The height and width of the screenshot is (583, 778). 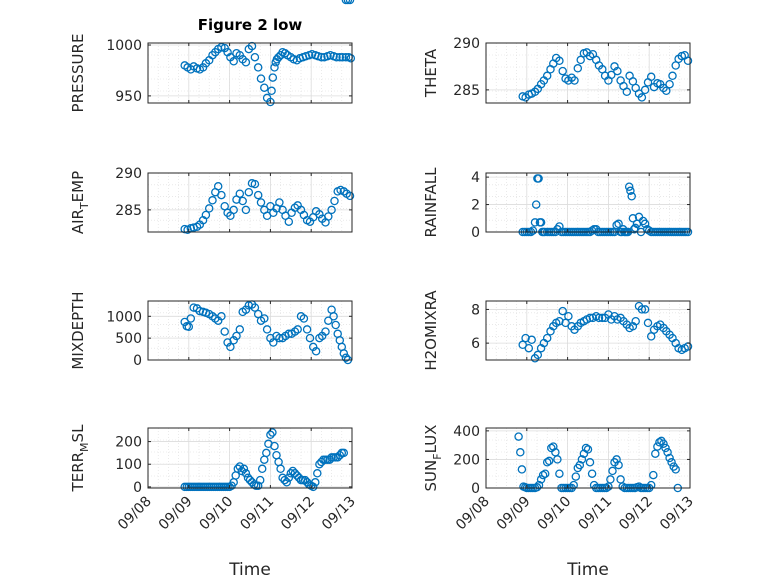 What do you see at coordinates (588, 202) in the screenshot?
I see `plot-area` at bounding box center [588, 202].